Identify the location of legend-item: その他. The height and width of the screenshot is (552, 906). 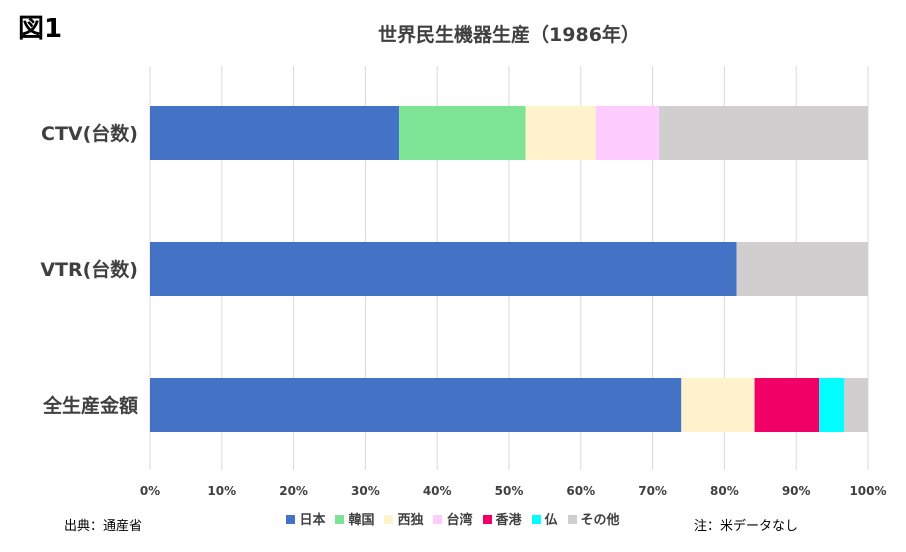
(593, 518).